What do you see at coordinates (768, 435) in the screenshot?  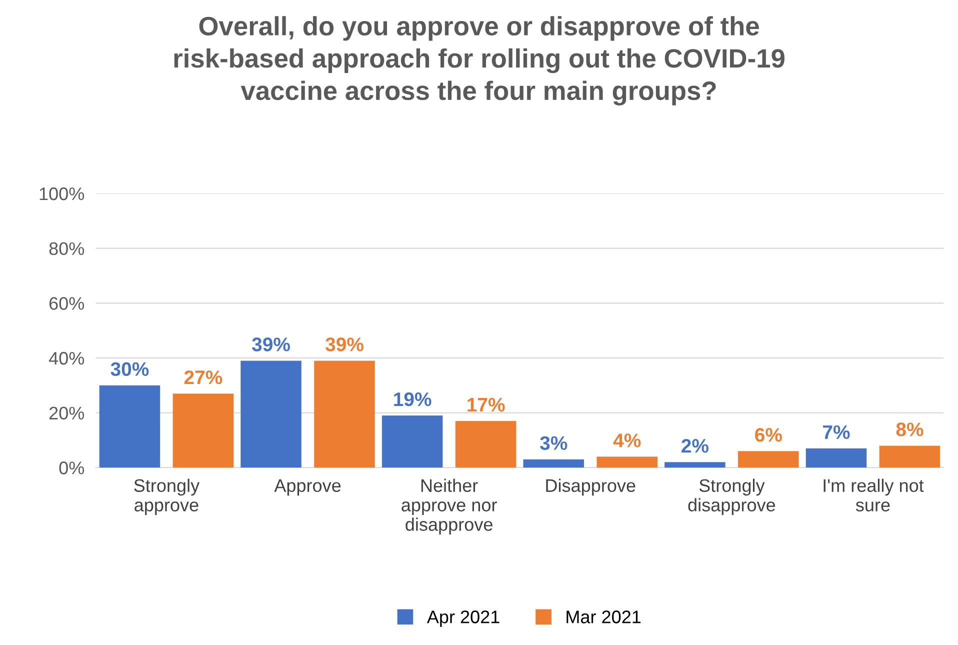 I see `data-label: 6%` at bounding box center [768, 435].